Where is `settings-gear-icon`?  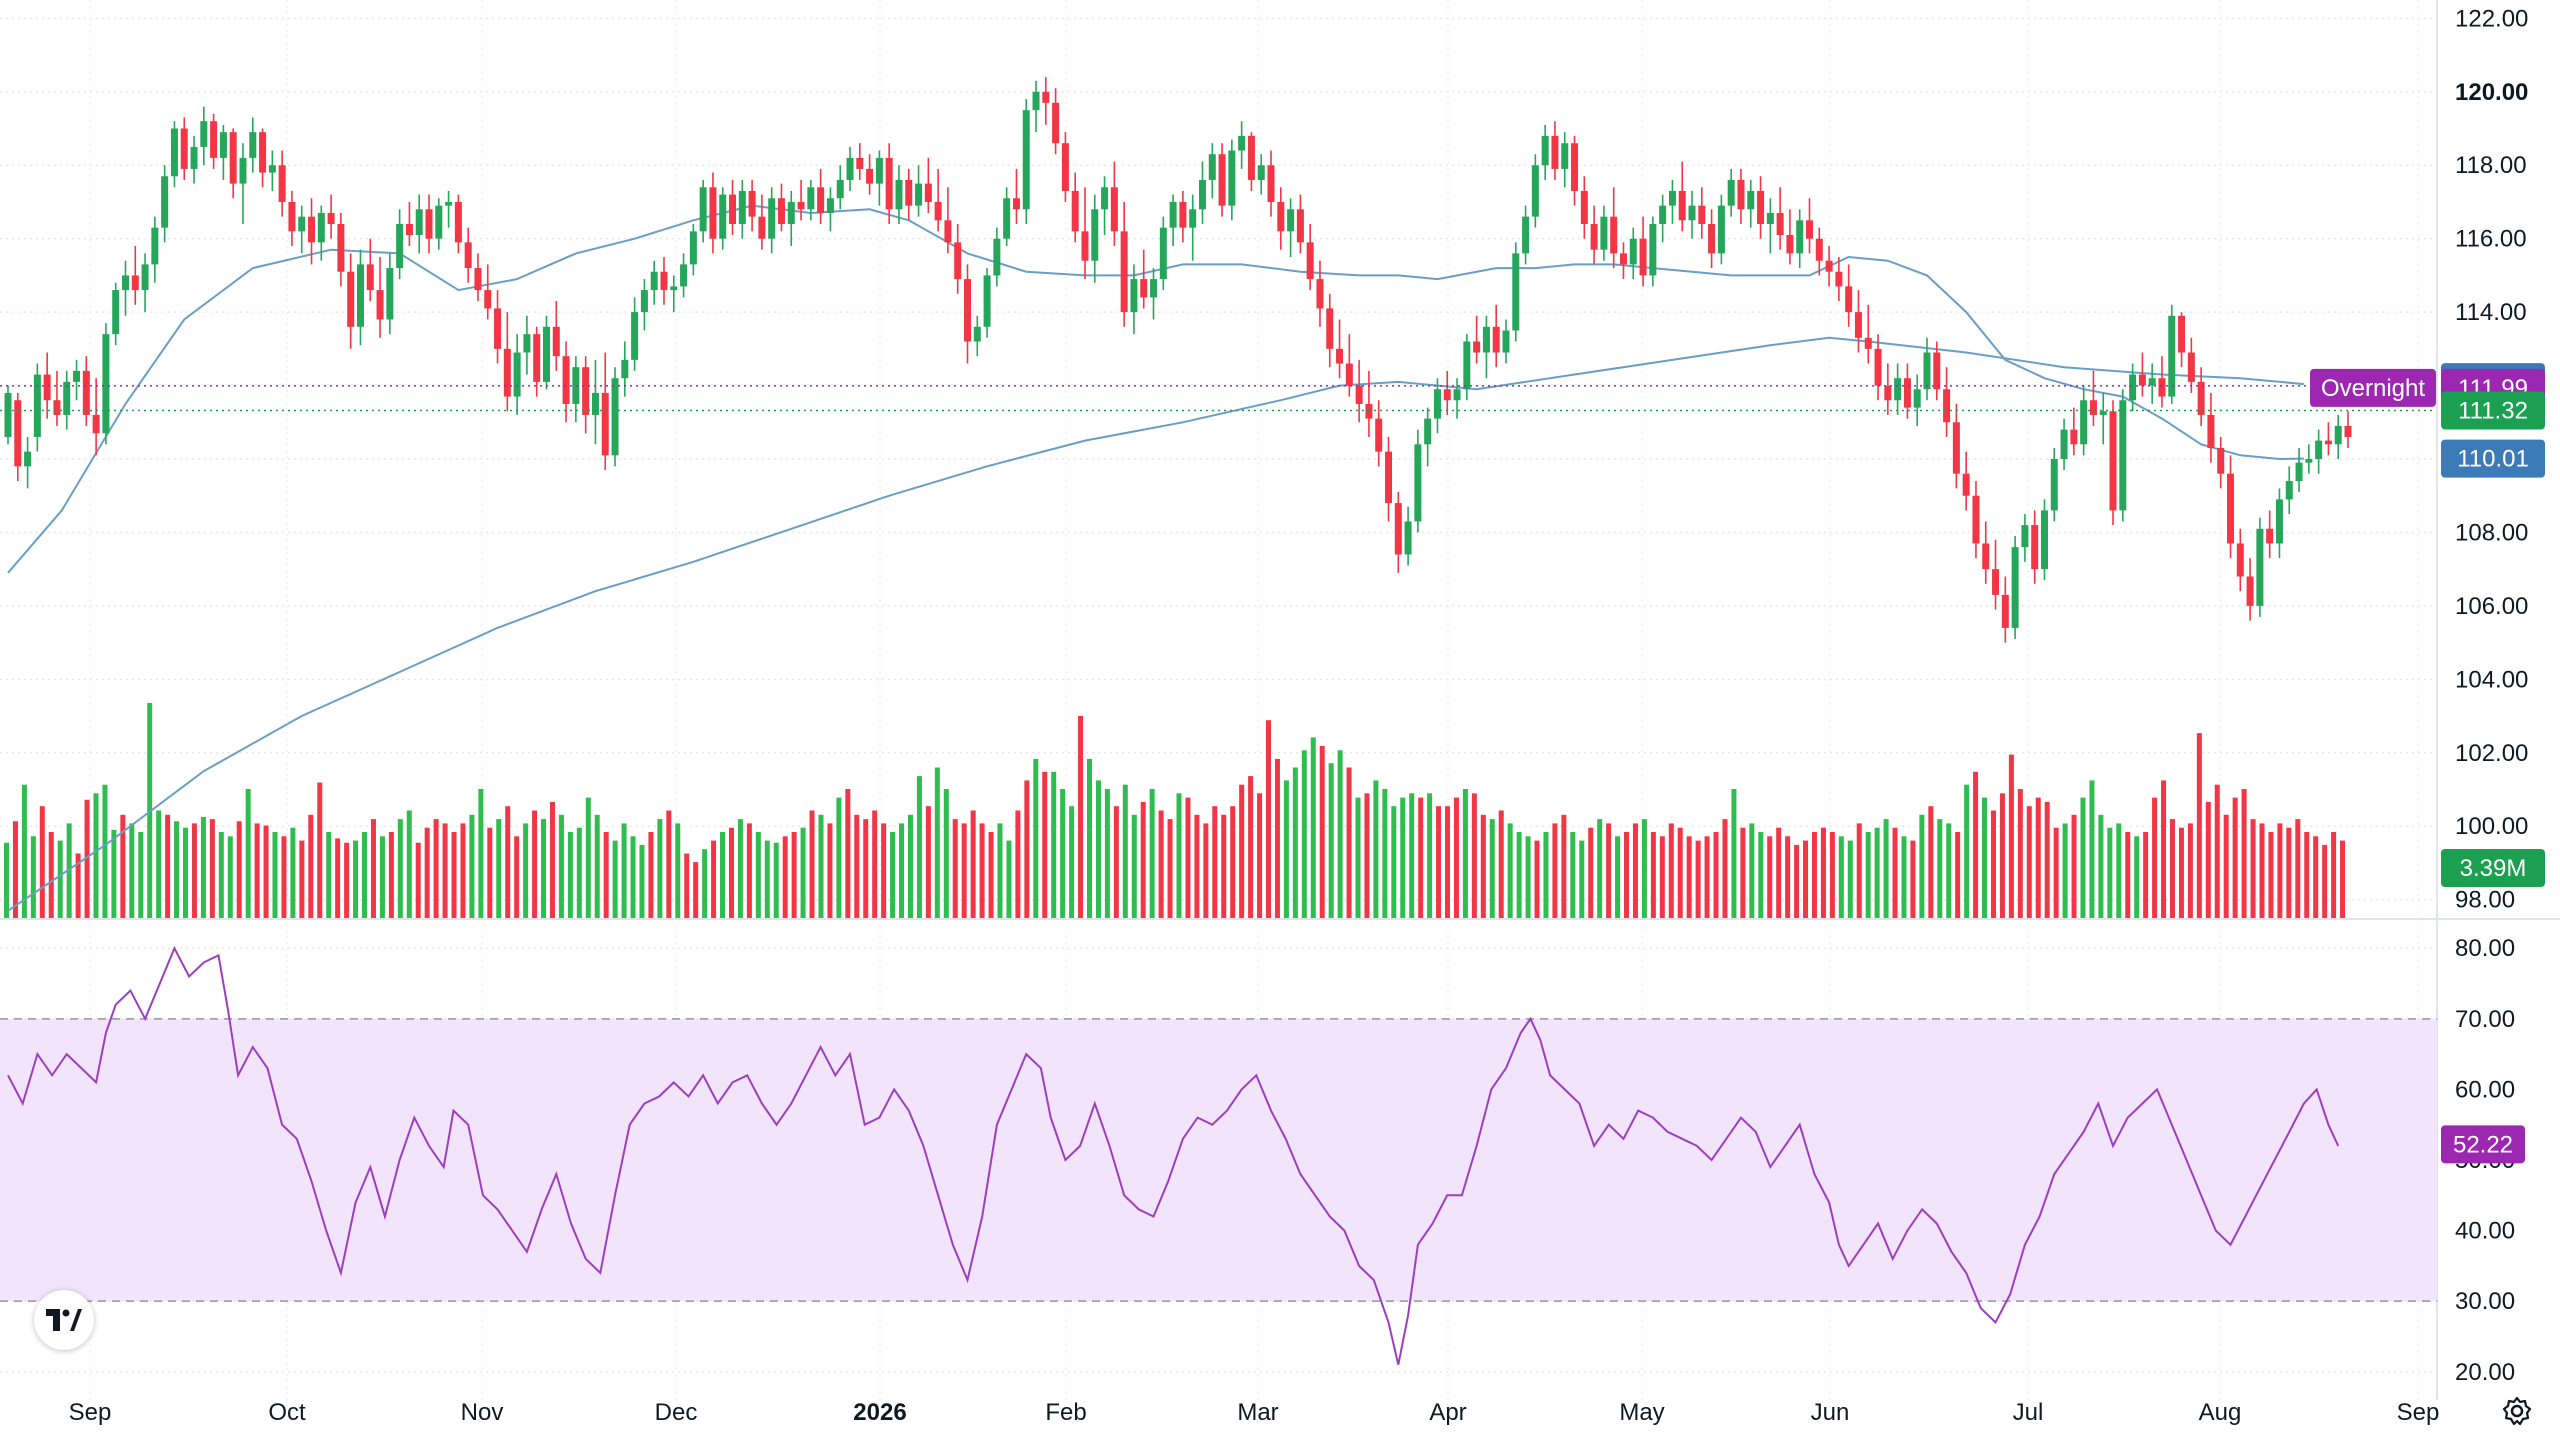 settings-gear-icon is located at coordinates (2517, 1411).